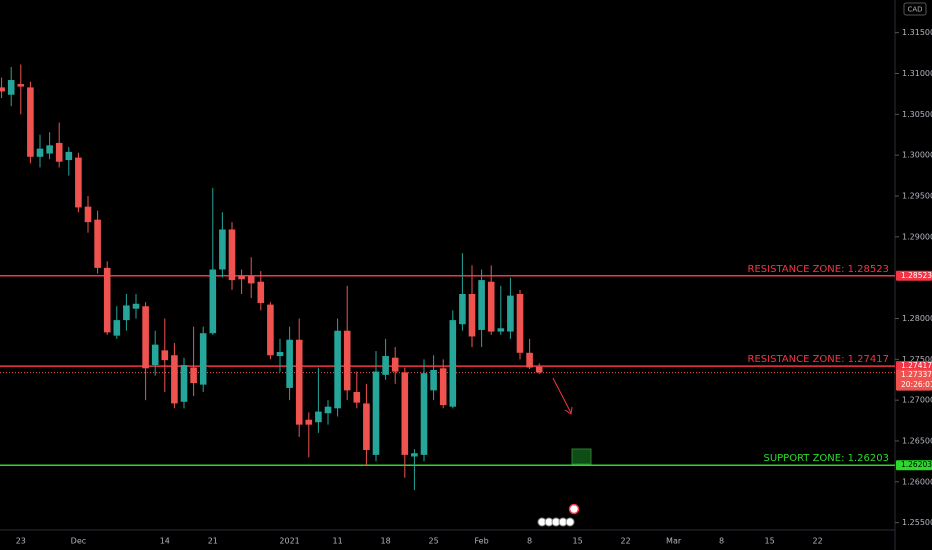  What do you see at coordinates (917, 400) in the screenshot?
I see `y-tick-label: 1.27000` at bounding box center [917, 400].